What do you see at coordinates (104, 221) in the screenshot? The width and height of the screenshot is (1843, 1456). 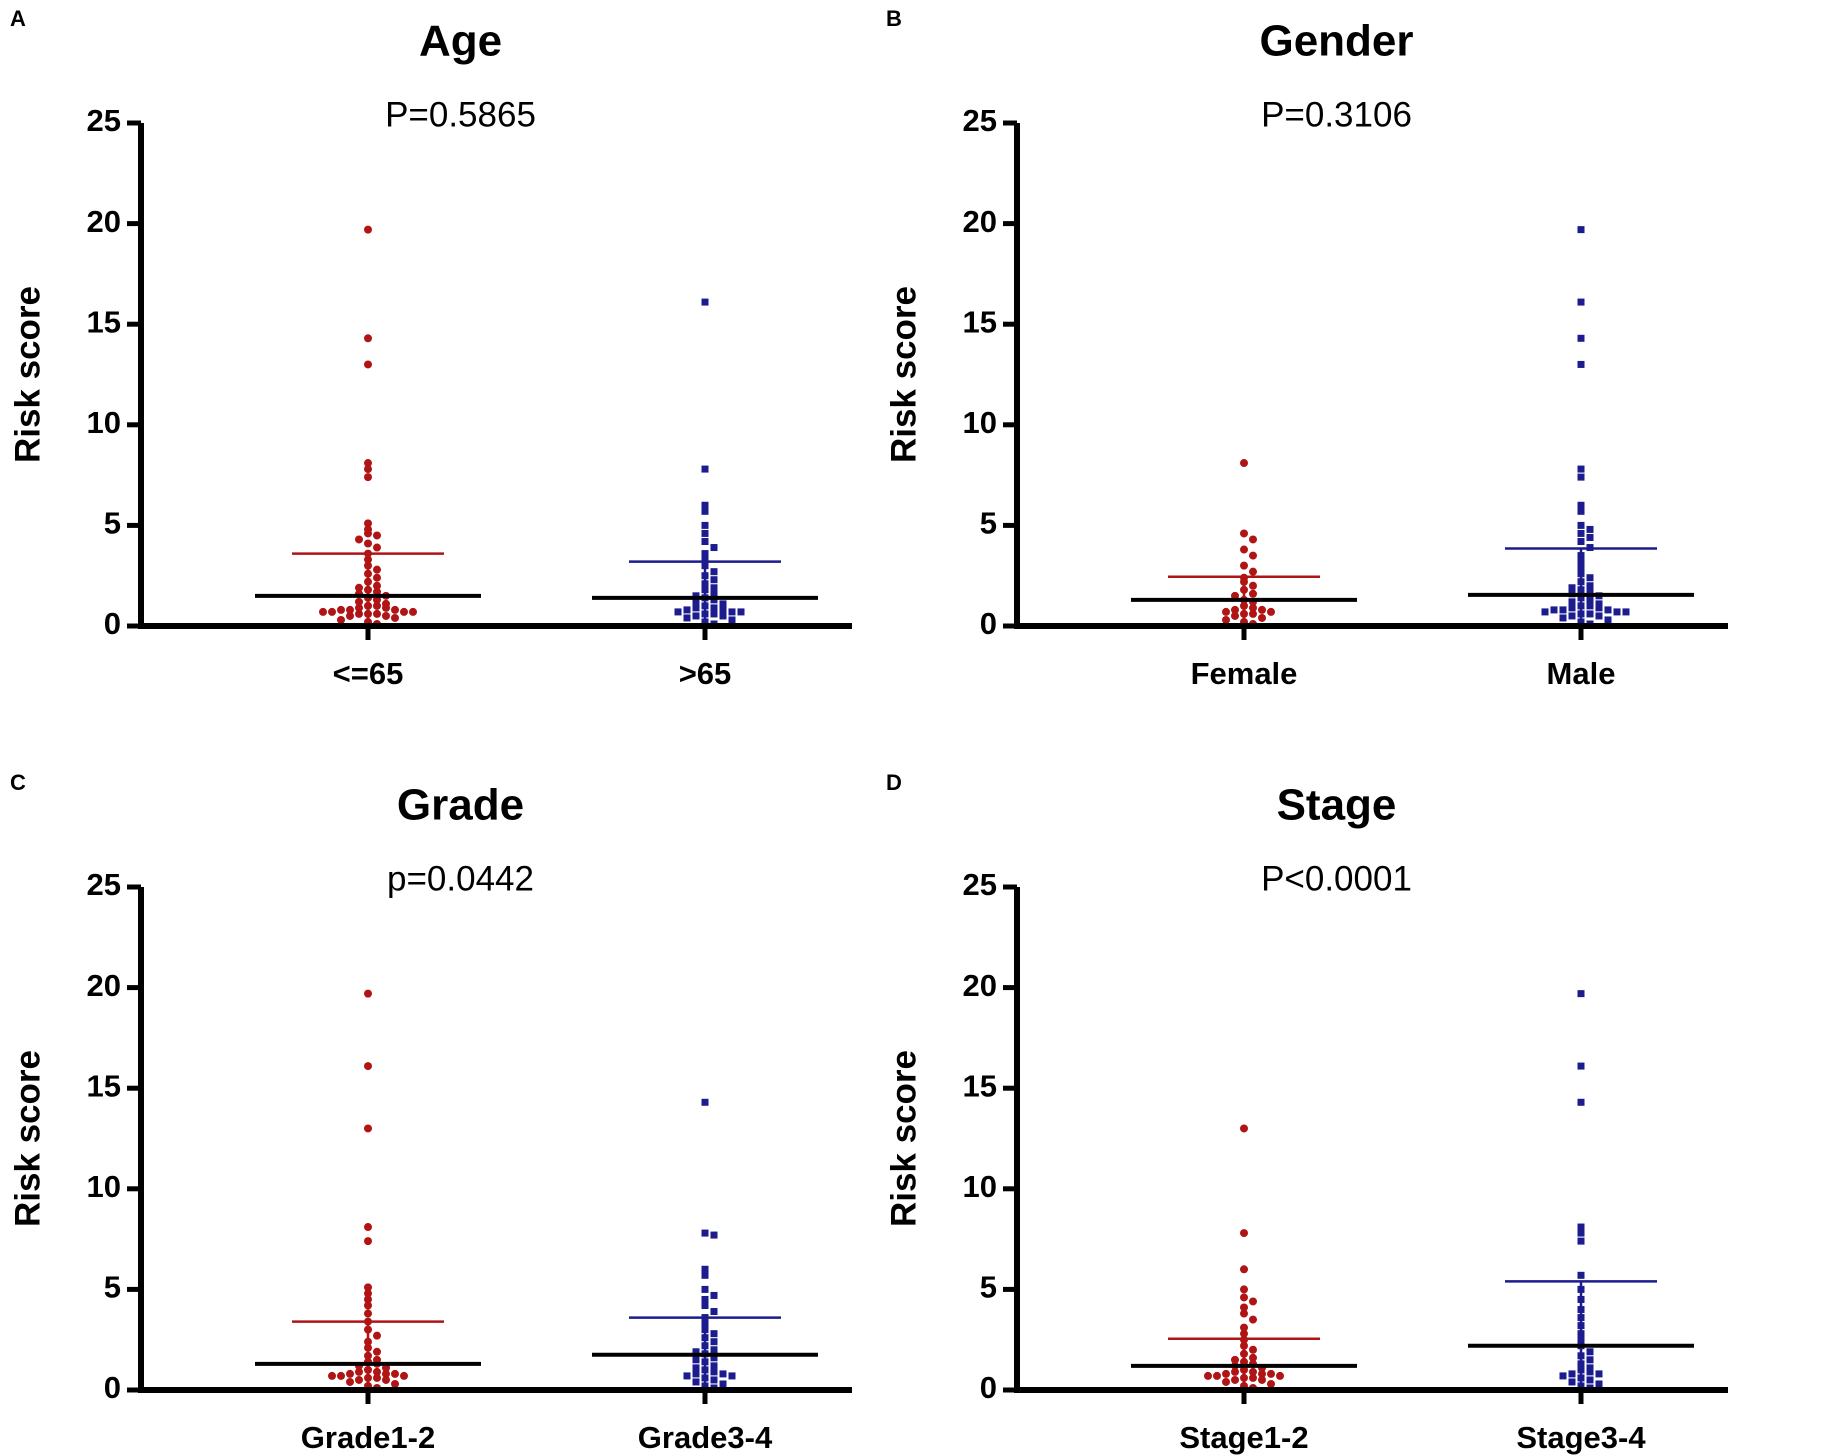 I see `y-tick-label: 20` at bounding box center [104, 221].